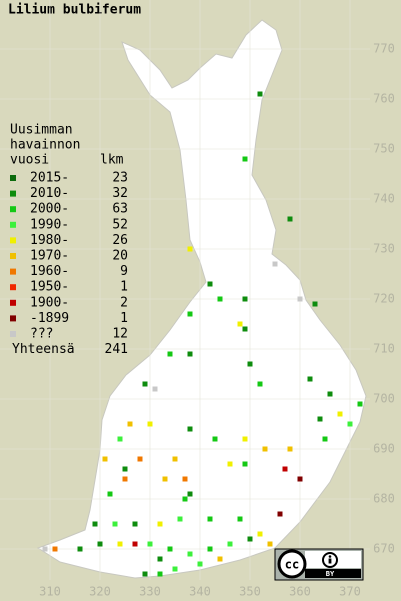 The image size is (401, 601). I want to click on cc-text: cc, so click(292, 565).